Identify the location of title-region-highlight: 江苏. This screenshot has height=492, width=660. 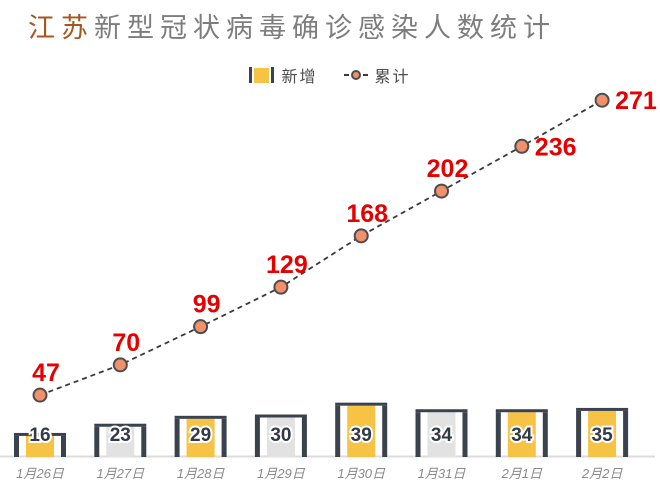
(61, 28).